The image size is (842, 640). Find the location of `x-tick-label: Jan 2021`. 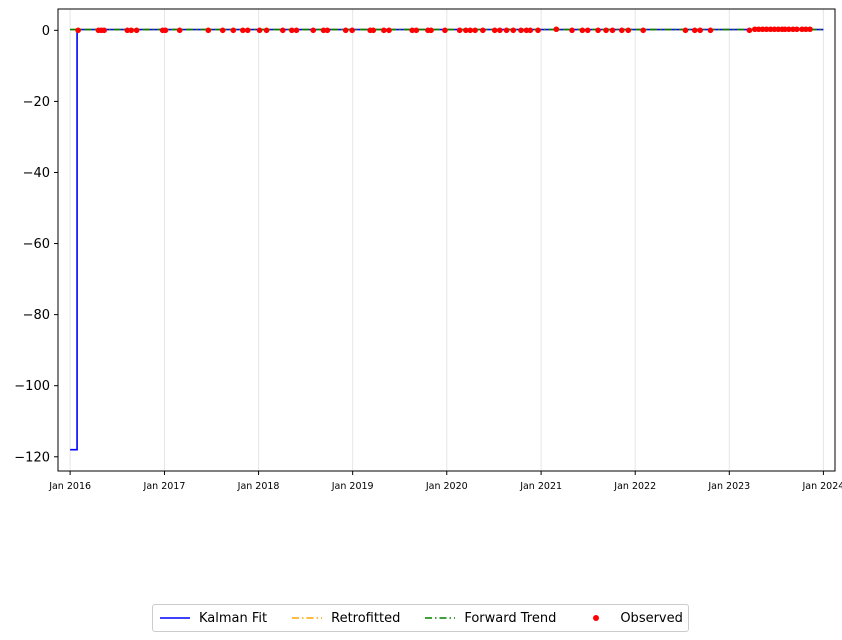

x-tick-label: Jan 2021 is located at coordinates (540, 486).